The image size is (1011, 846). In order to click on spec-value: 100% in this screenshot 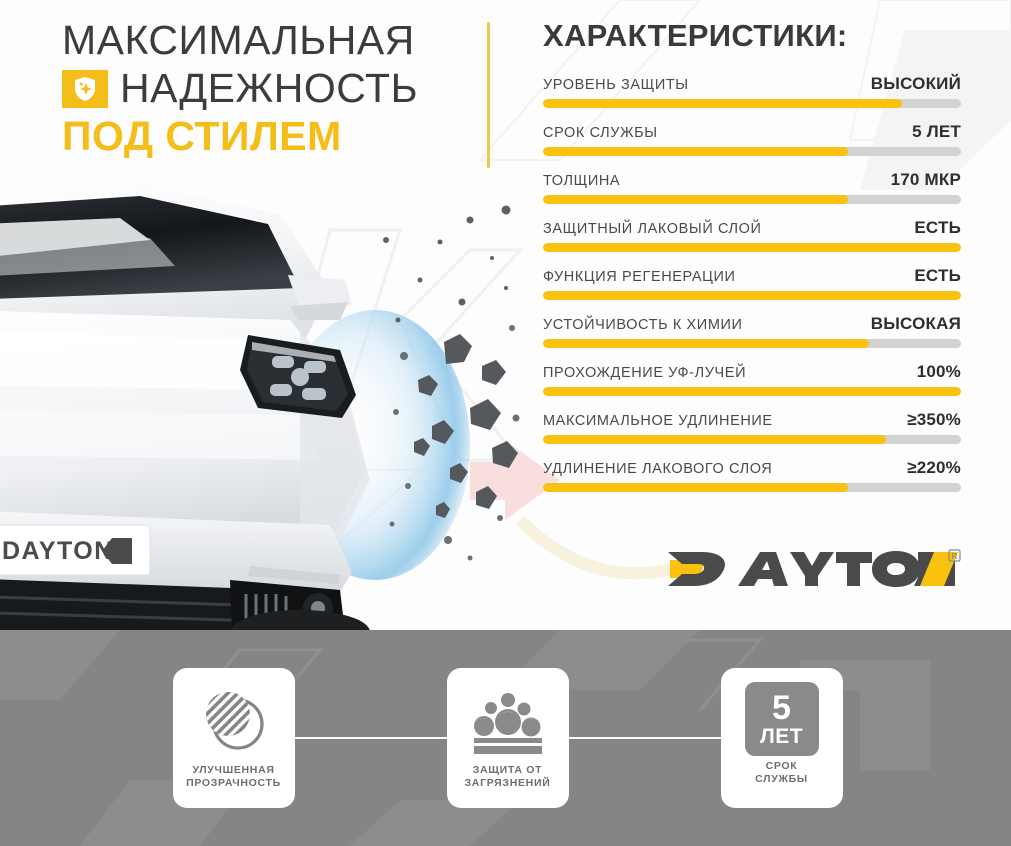, I will do `click(938, 371)`.